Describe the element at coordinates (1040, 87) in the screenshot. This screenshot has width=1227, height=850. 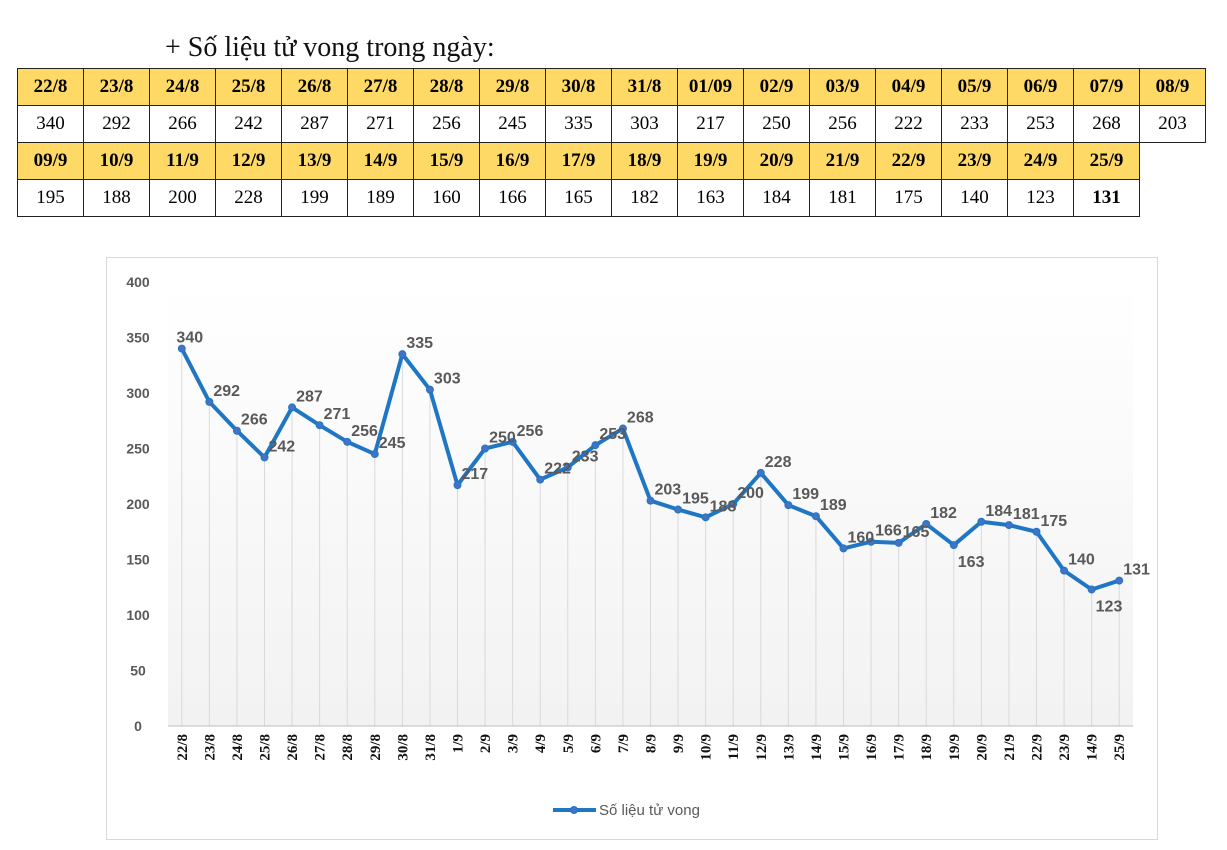
I see `date-cell: 06/9` at that location.